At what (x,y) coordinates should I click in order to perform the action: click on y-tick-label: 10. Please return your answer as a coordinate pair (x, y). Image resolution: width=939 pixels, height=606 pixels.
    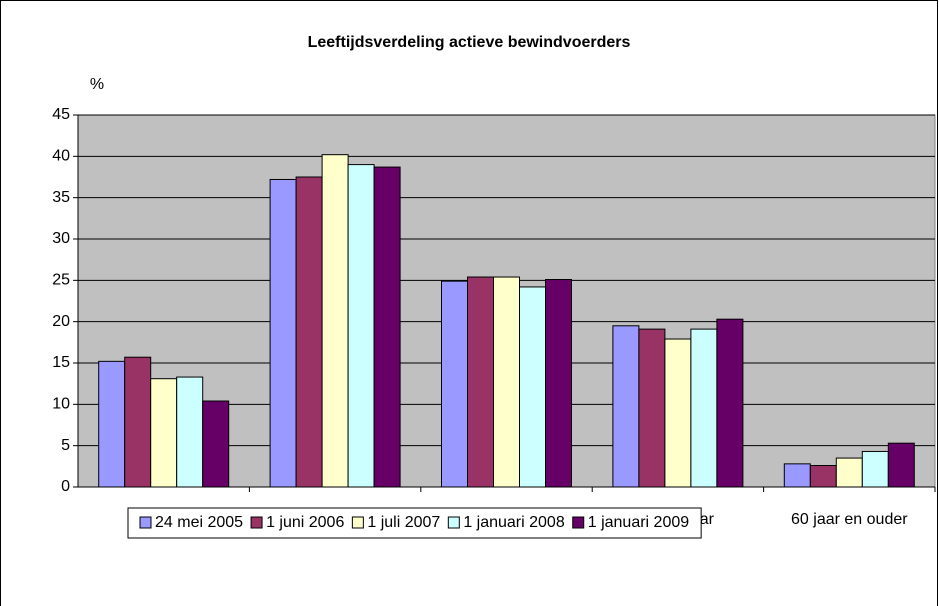
    Looking at the image, I should click on (61, 404).